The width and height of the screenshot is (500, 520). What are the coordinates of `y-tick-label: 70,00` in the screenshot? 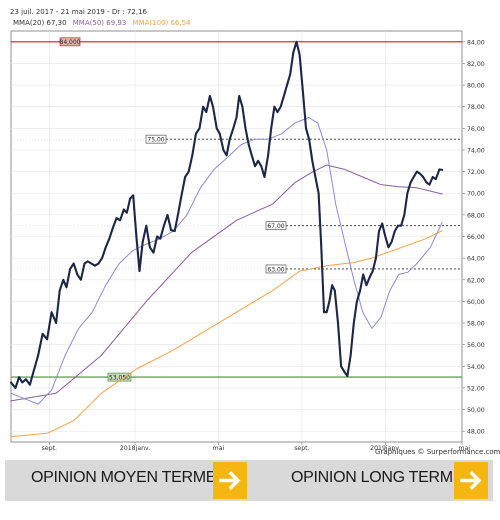 It's located at (476, 194).